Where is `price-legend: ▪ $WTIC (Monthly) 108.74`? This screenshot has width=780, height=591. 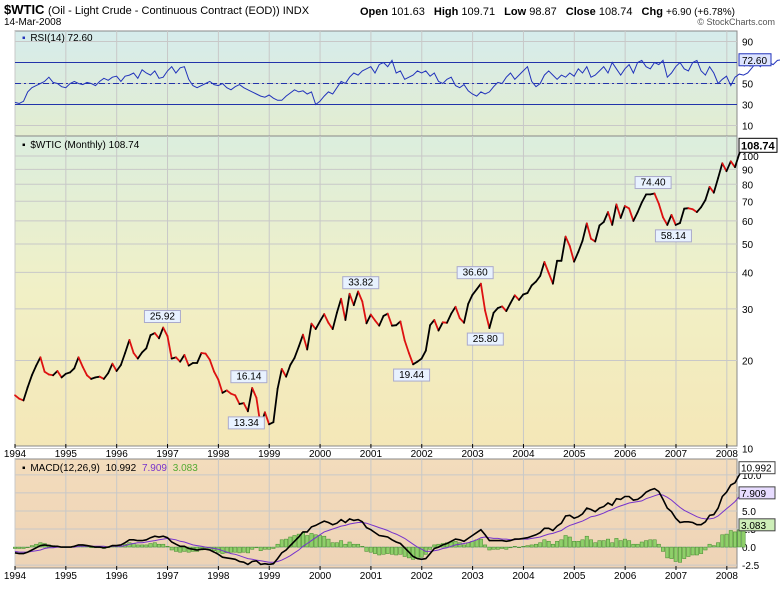 price-legend: ▪ $WTIC (Monthly) 108.74 is located at coordinates (81, 145).